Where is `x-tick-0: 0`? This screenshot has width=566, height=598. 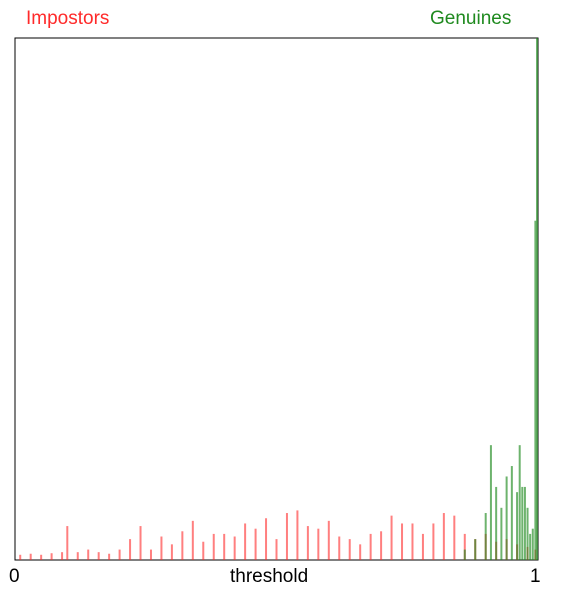 x-tick-0: 0 is located at coordinates (14, 577).